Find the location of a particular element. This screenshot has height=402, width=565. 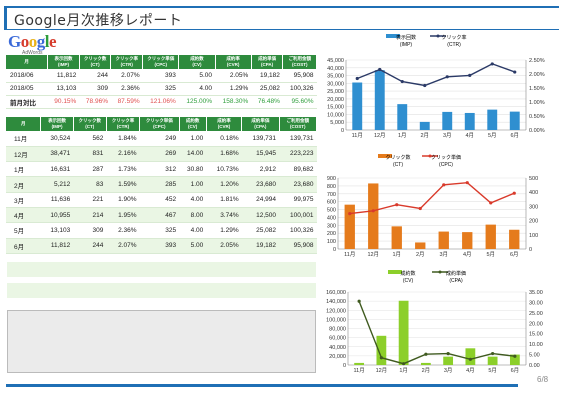

y-tick-left: 400 is located at coordinates (331, 218).